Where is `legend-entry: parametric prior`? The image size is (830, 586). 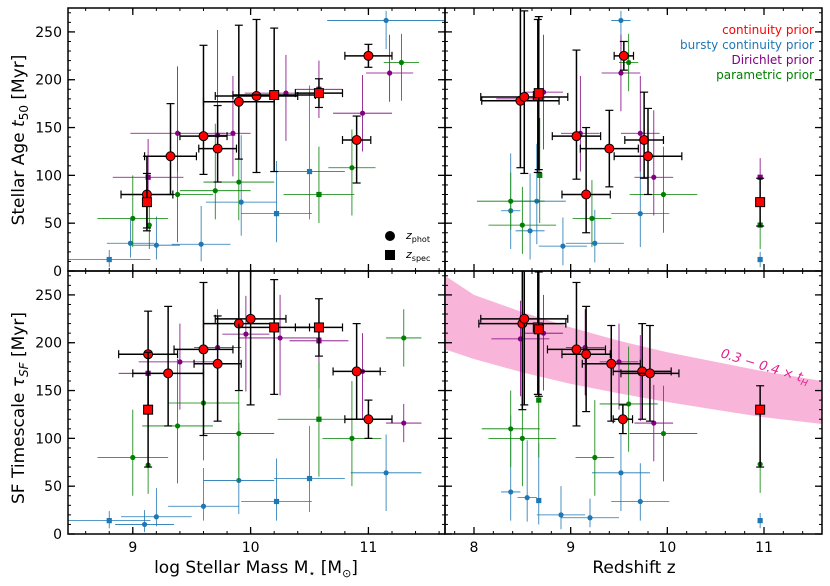 legend-entry: parametric prior is located at coordinates (765, 75).